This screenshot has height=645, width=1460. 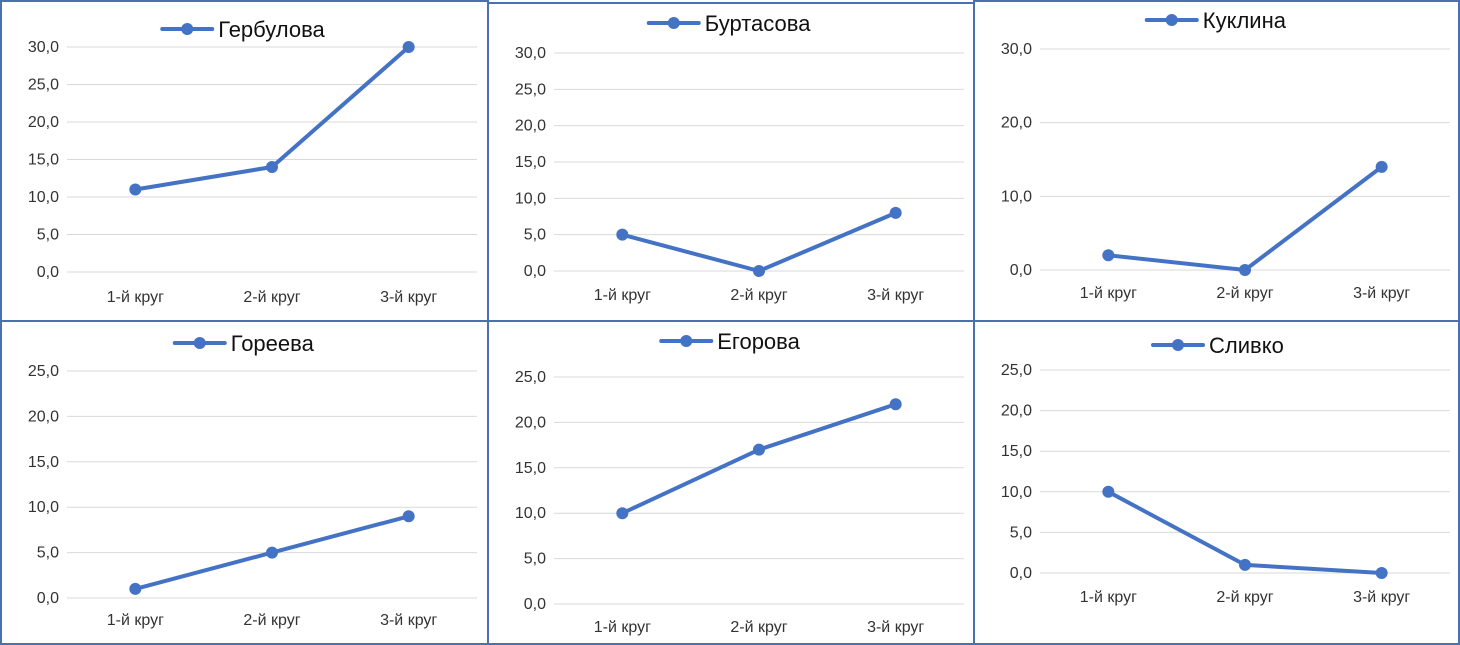 What do you see at coordinates (1245, 20) in the screenshot?
I see `legend-label: Куклина` at bounding box center [1245, 20].